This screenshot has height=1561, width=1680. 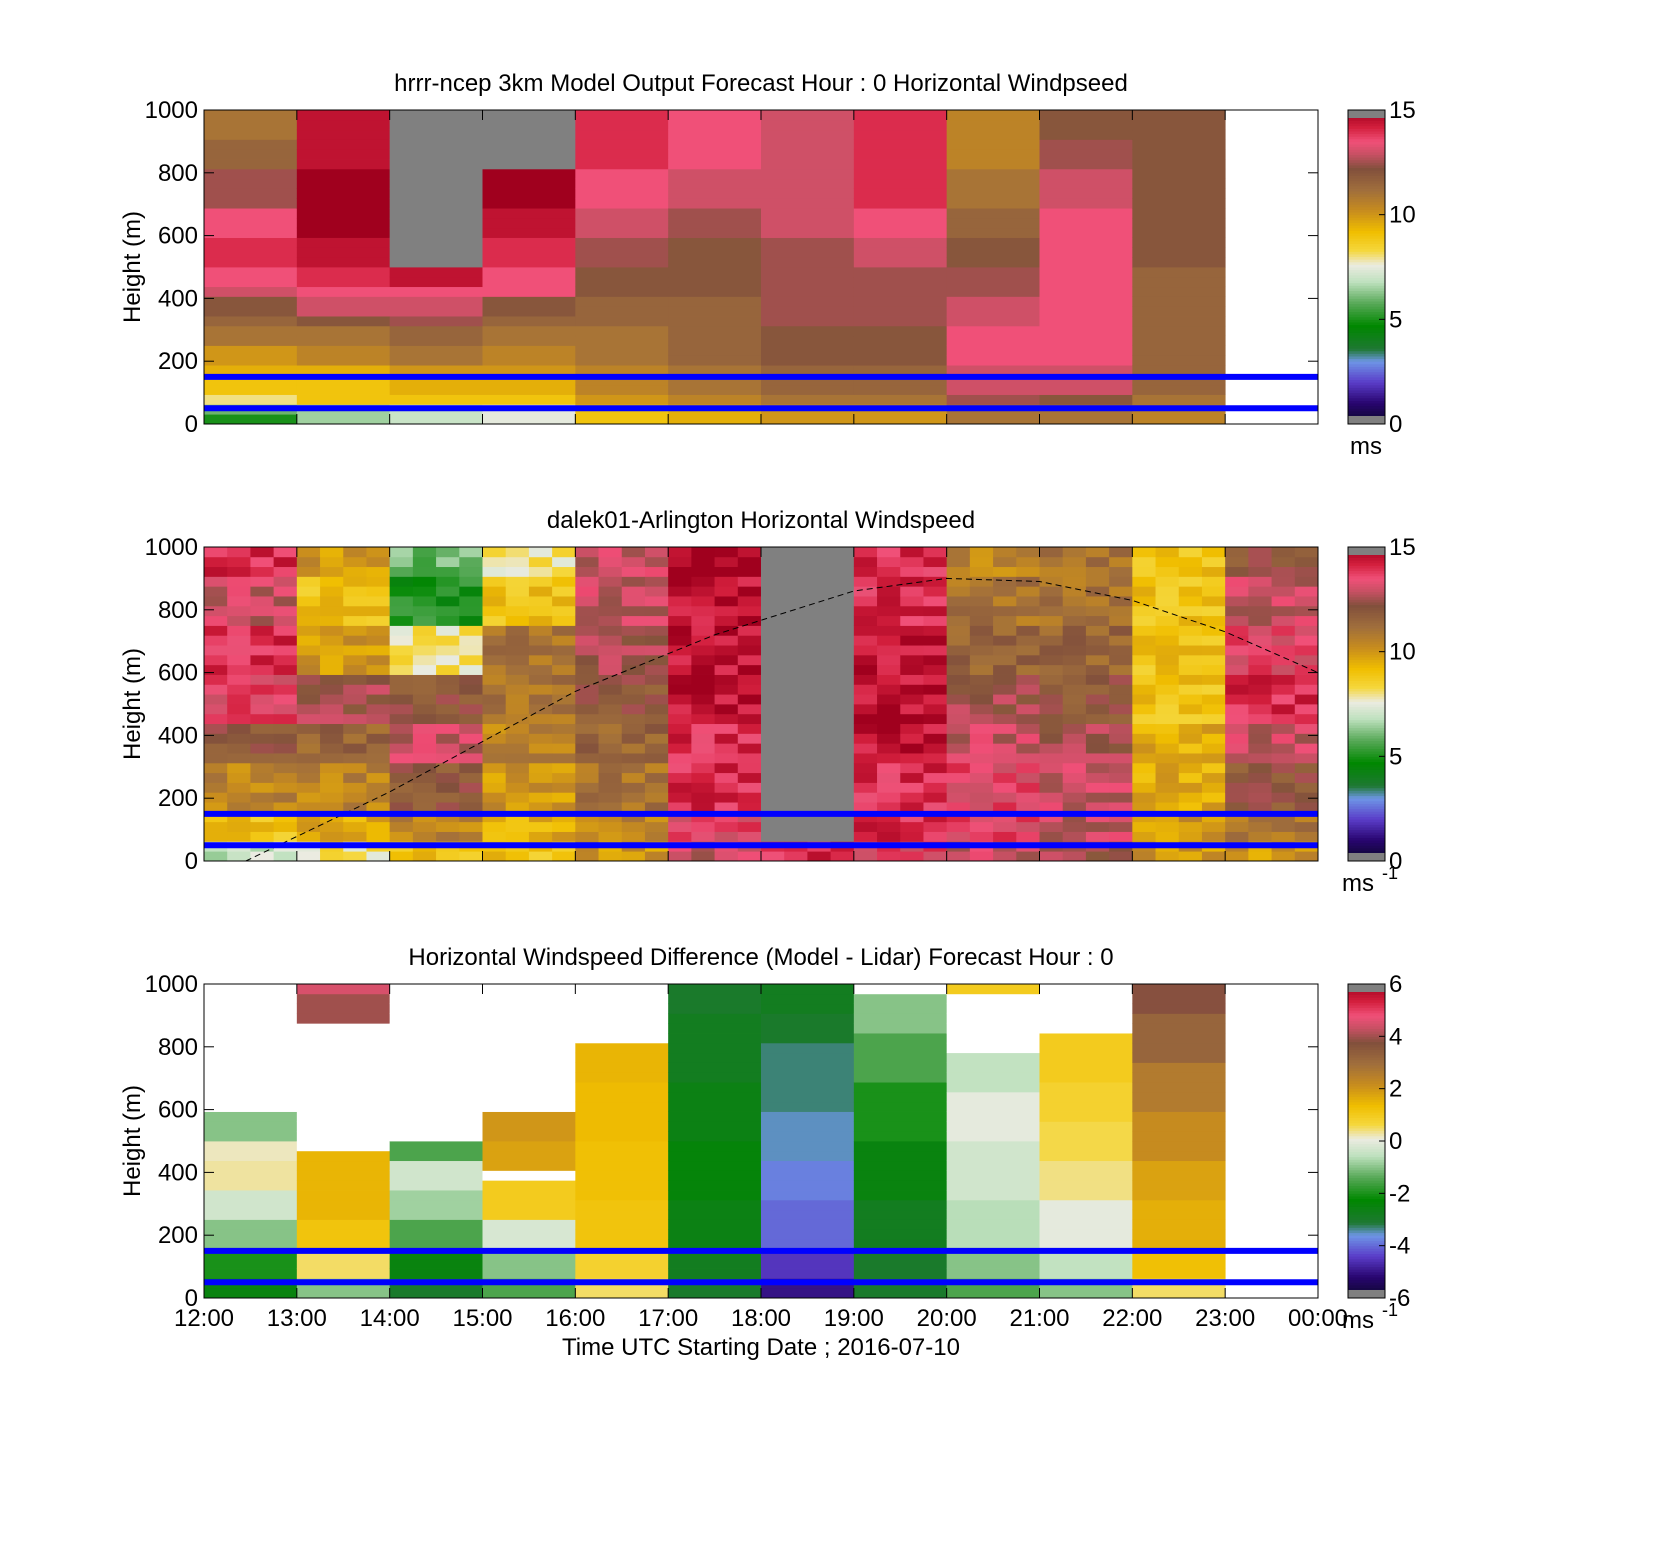 What do you see at coordinates (132, 1141) in the screenshot?
I see `y-axis-label: Height (m)` at bounding box center [132, 1141].